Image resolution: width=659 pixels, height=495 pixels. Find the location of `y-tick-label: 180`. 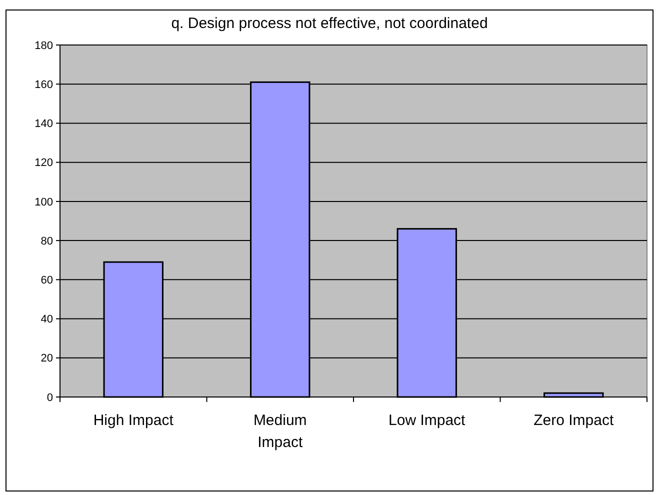

y-tick-label: 180 is located at coordinates (43, 46).